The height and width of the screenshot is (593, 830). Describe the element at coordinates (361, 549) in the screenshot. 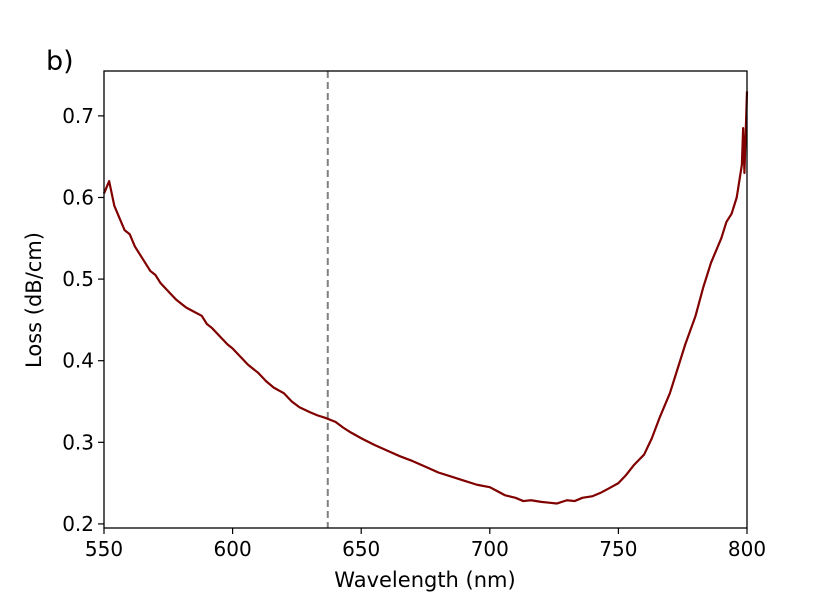

I see `x-tick-label-650: 650` at that location.